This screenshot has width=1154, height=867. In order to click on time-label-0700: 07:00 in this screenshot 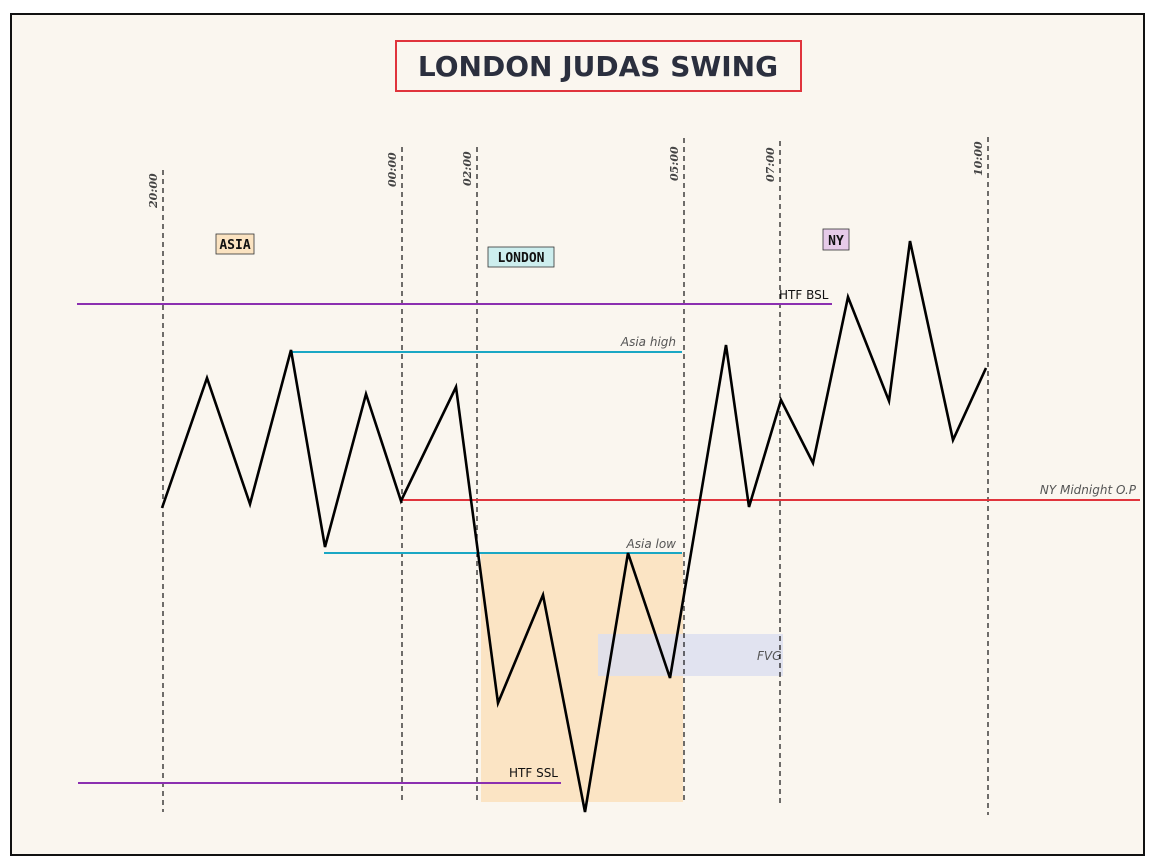, I will do `click(770, 164)`.